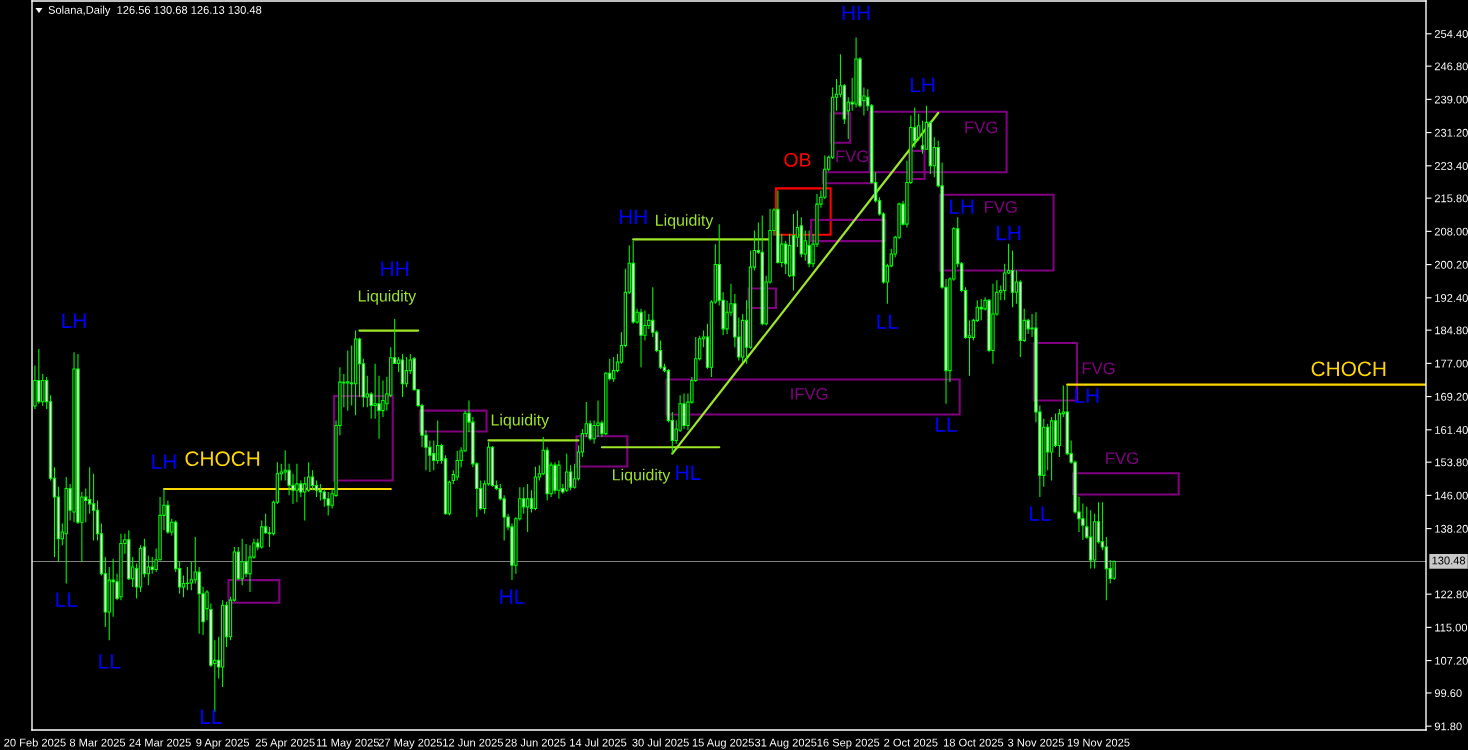  What do you see at coordinates (1451, 66) in the screenshot?
I see `y-tick-label: 246.80` at bounding box center [1451, 66].